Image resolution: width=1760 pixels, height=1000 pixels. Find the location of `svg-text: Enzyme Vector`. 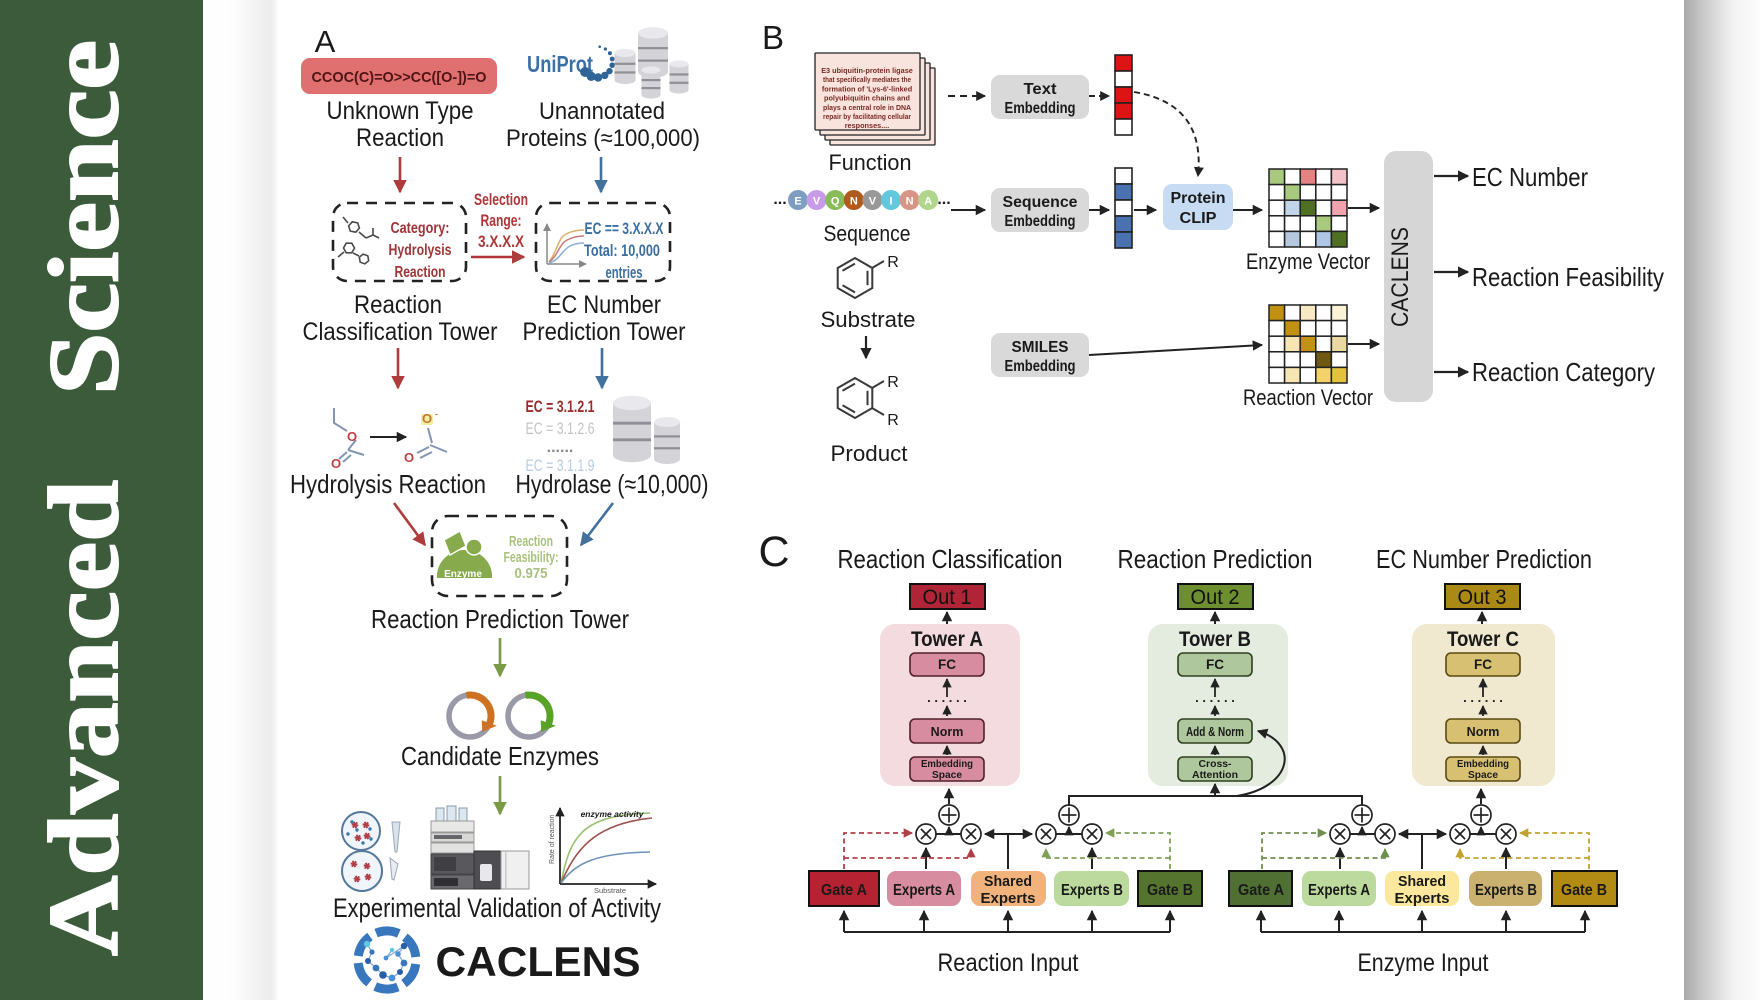

svg-text: Enzyme Vector is located at coordinates (1308, 261).